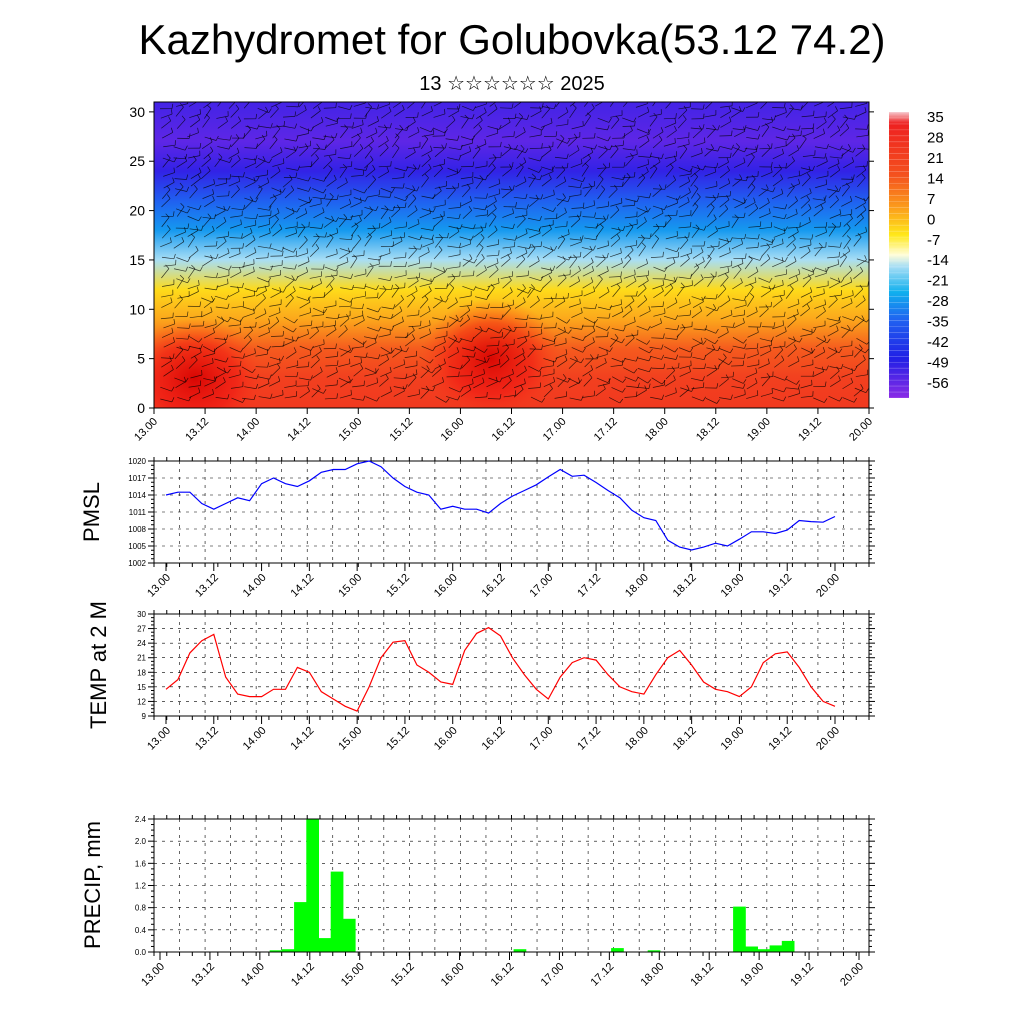 The height and width of the screenshot is (1024, 1024). I want to click on x-tick-label: 17.00, so click(555, 430).